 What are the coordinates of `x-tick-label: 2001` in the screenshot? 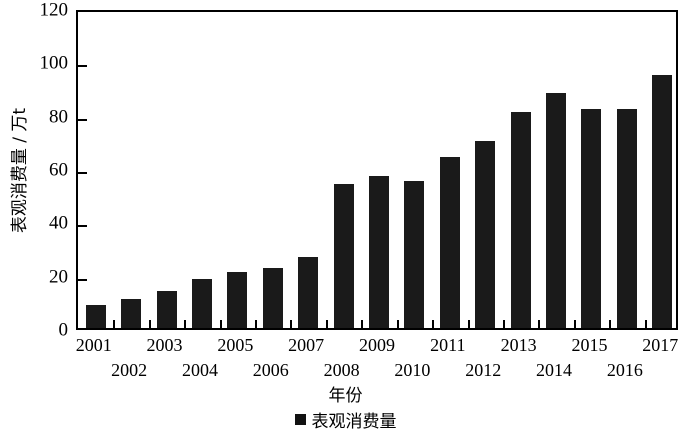 It's located at (93, 345).